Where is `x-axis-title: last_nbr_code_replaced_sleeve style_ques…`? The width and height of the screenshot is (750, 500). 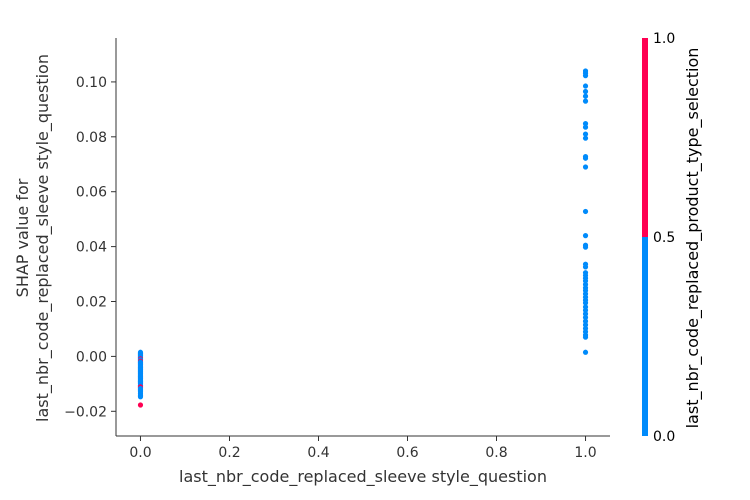
x-axis-title: last_nbr_code_replaced_sleeve style_ques… is located at coordinates (363, 477).